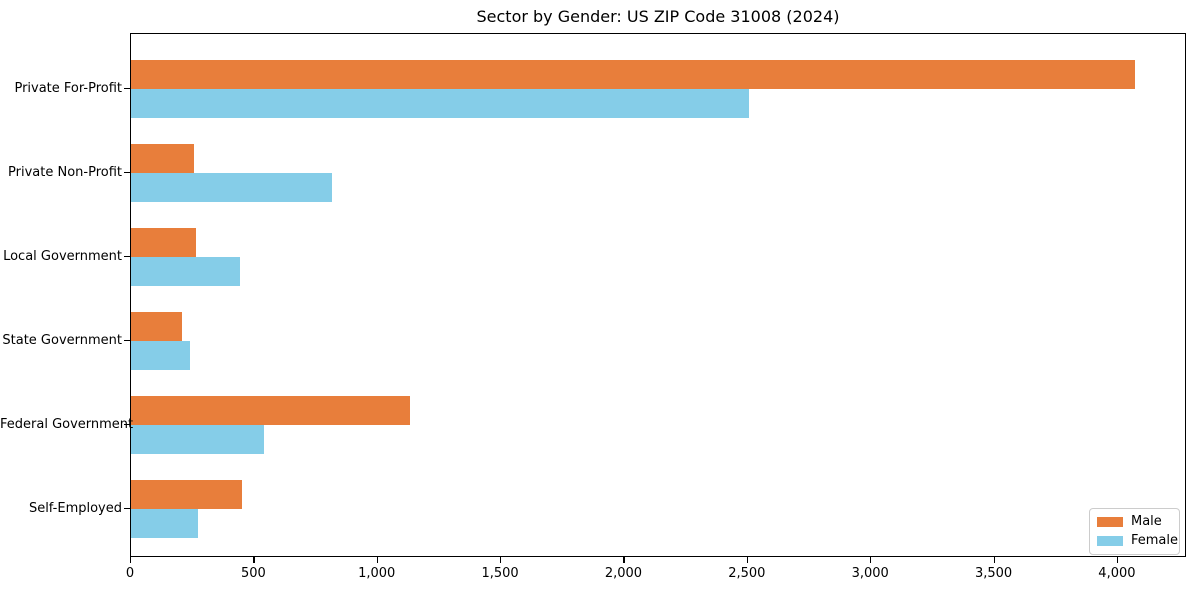 This screenshot has width=1200, height=600. I want to click on bar-female-state-government, so click(161, 355).